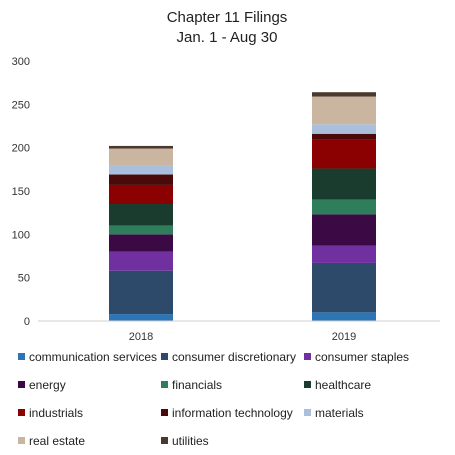  I want to click on y-tick-label: 0, so click(27, 322).